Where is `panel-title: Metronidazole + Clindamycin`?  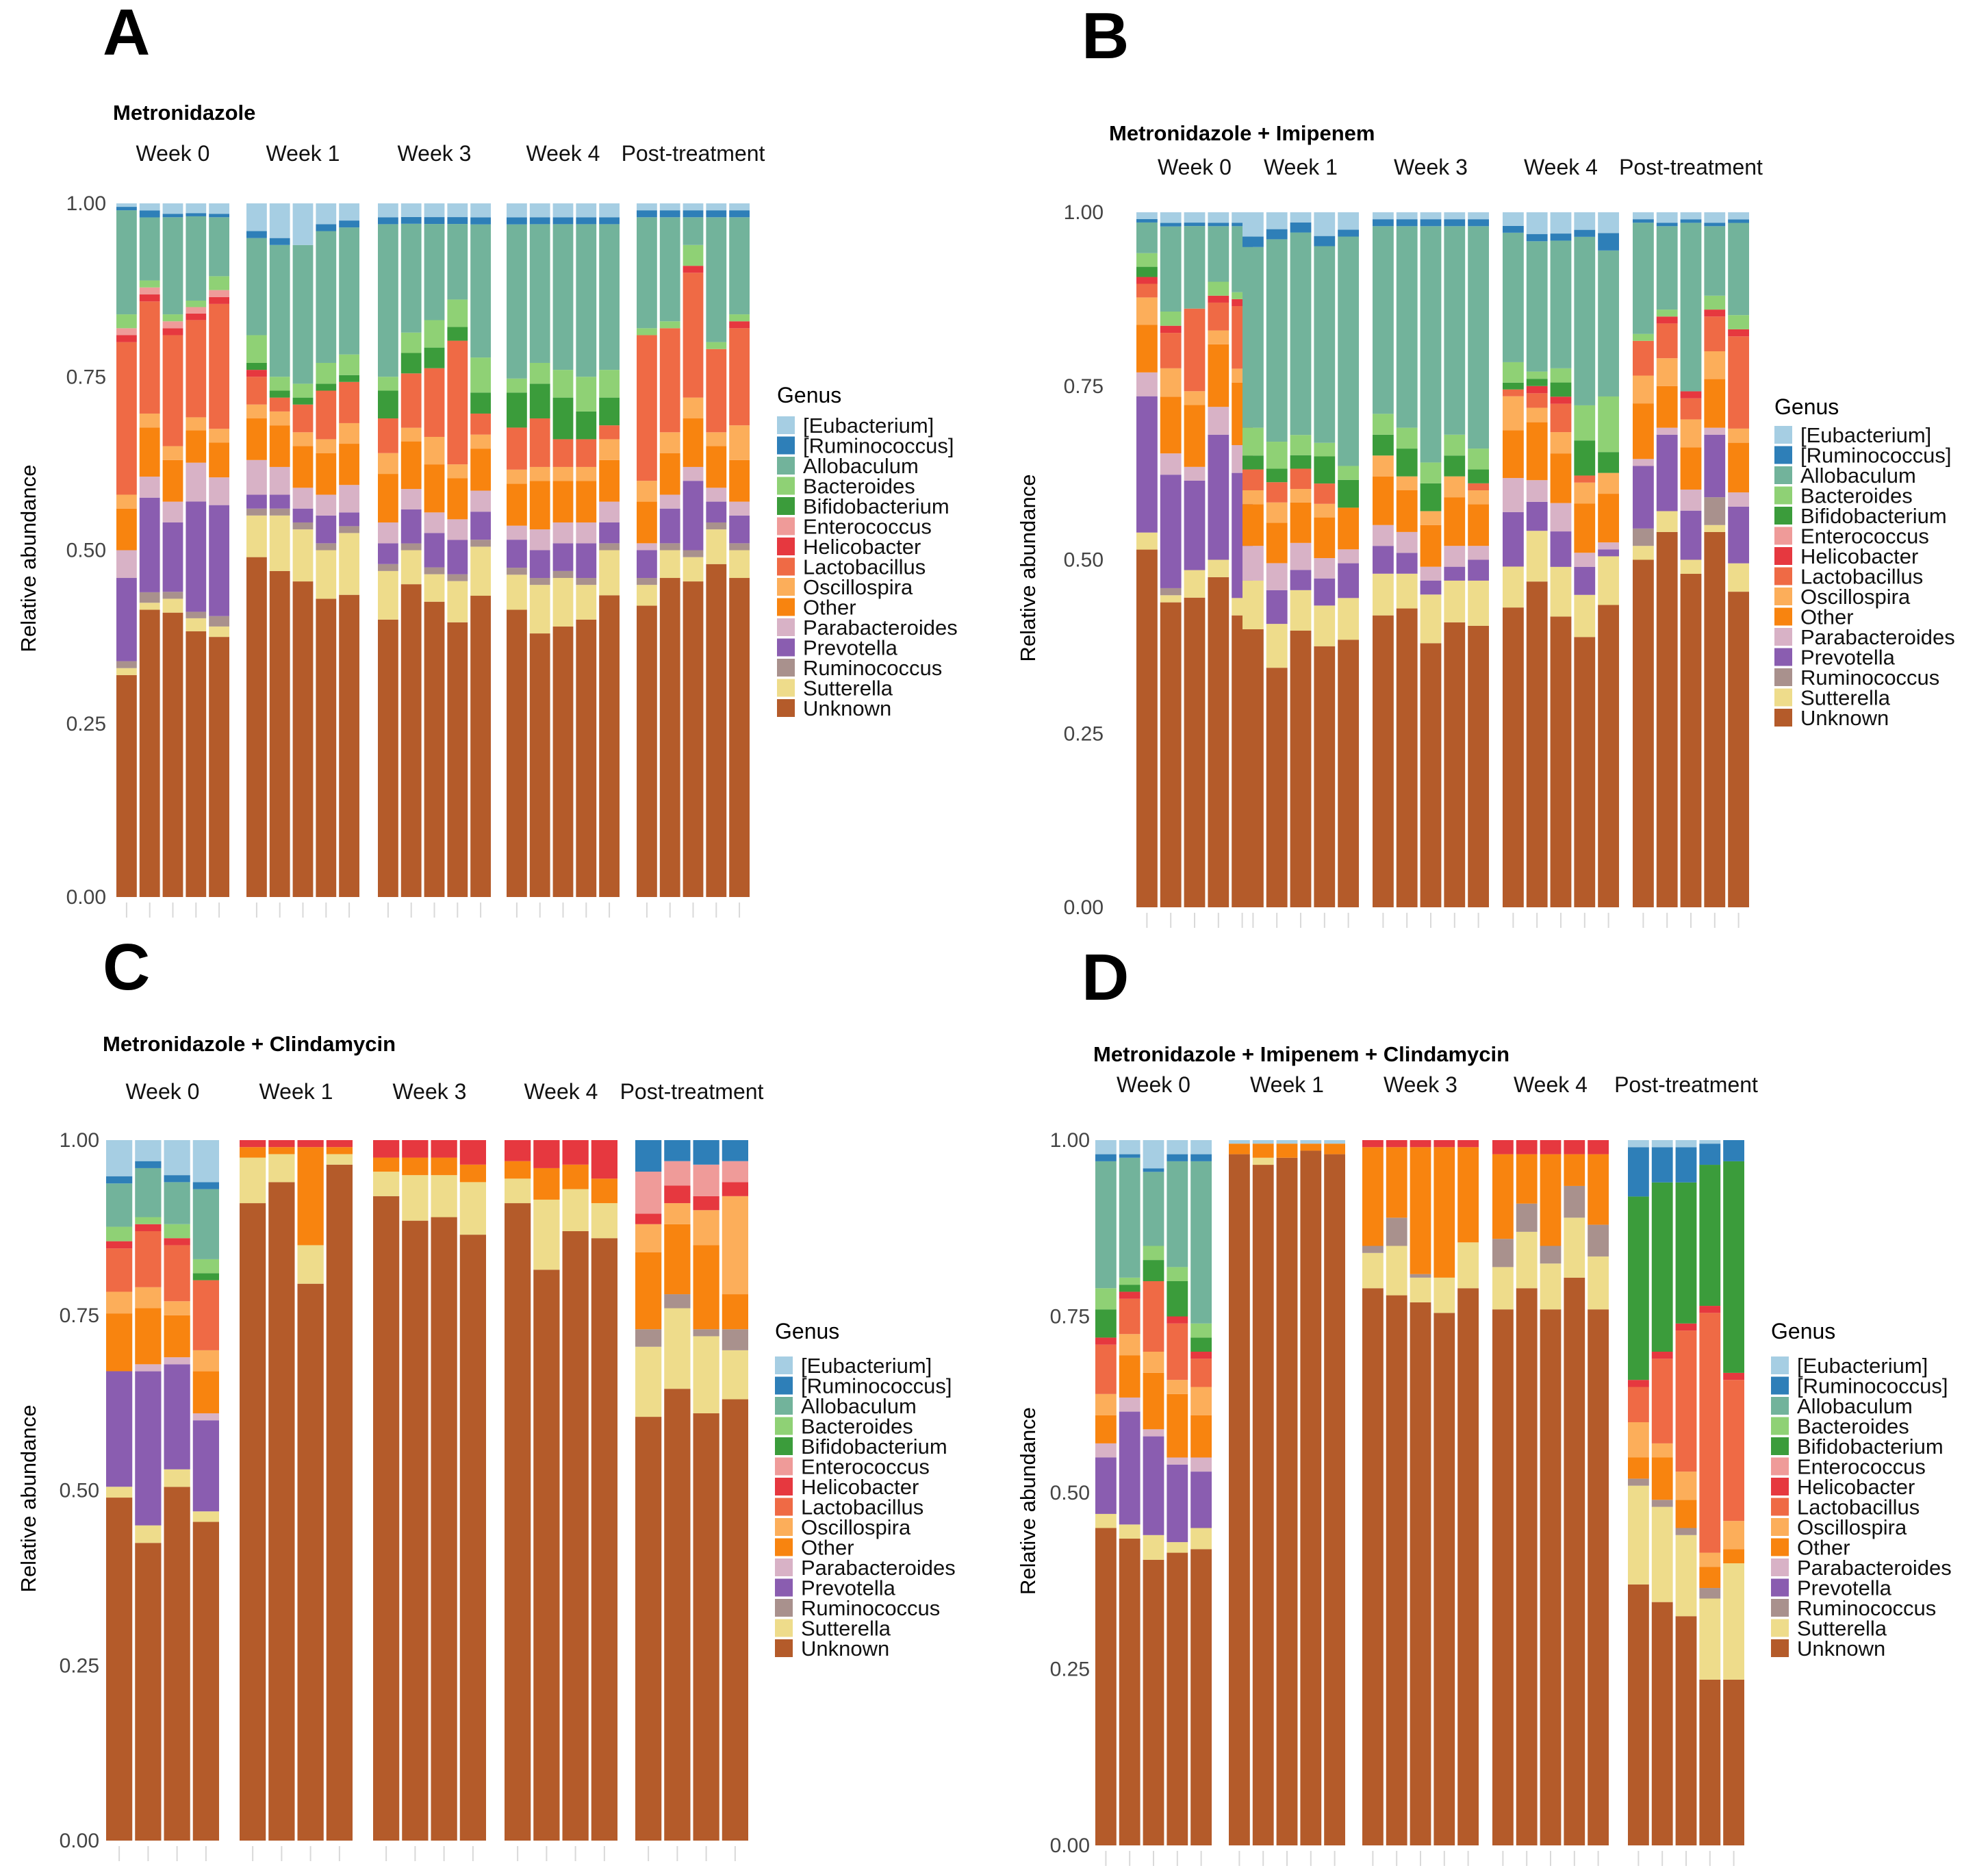
panel-title: Metronidazole + Clindamycin is located at coordinates (249, 1044).